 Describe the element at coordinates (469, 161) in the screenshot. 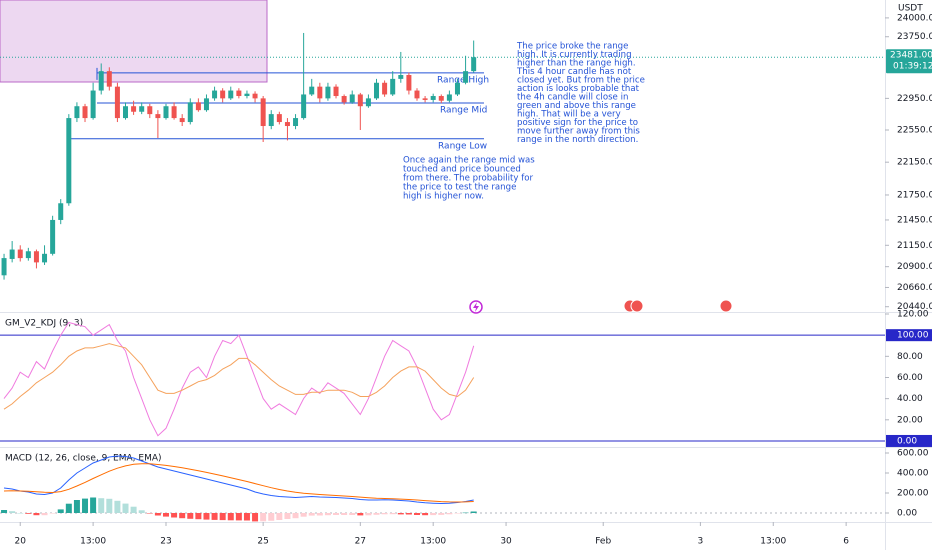

I see `annotation-line: Once again the range mid was` at that location.